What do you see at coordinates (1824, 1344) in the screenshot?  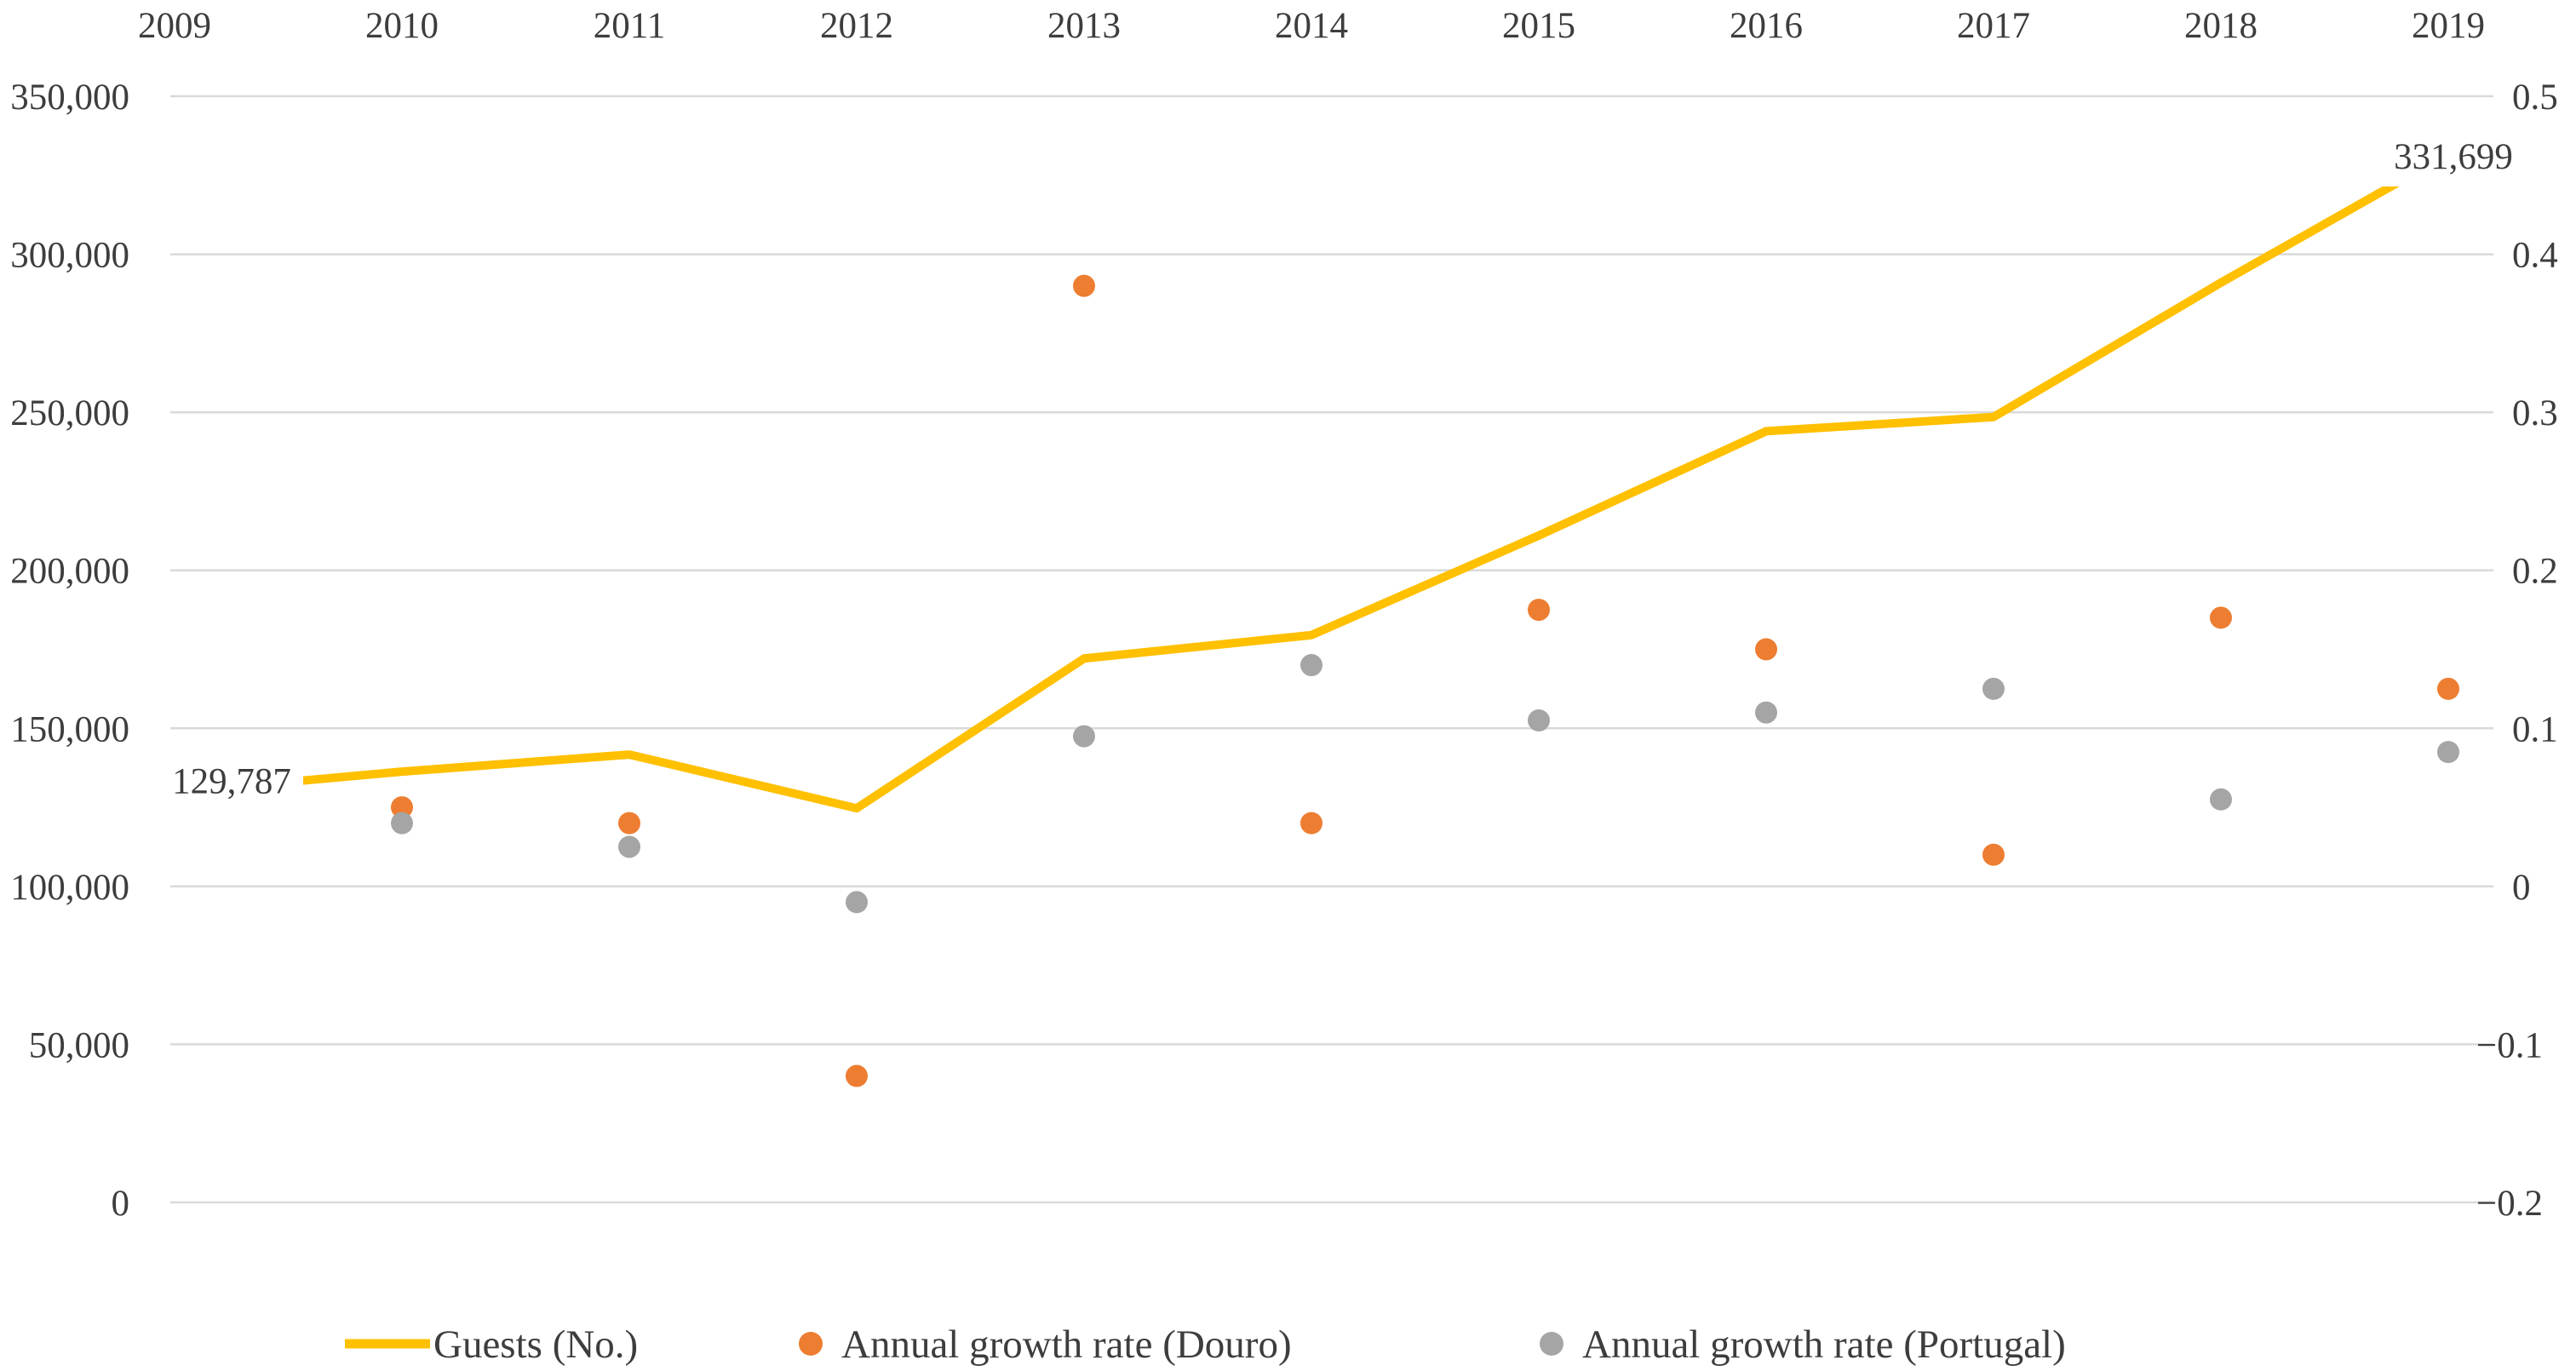 I see `legend-portugal-label: Annual growth rate (Portugal)` at bounding box center [1824, 1344].